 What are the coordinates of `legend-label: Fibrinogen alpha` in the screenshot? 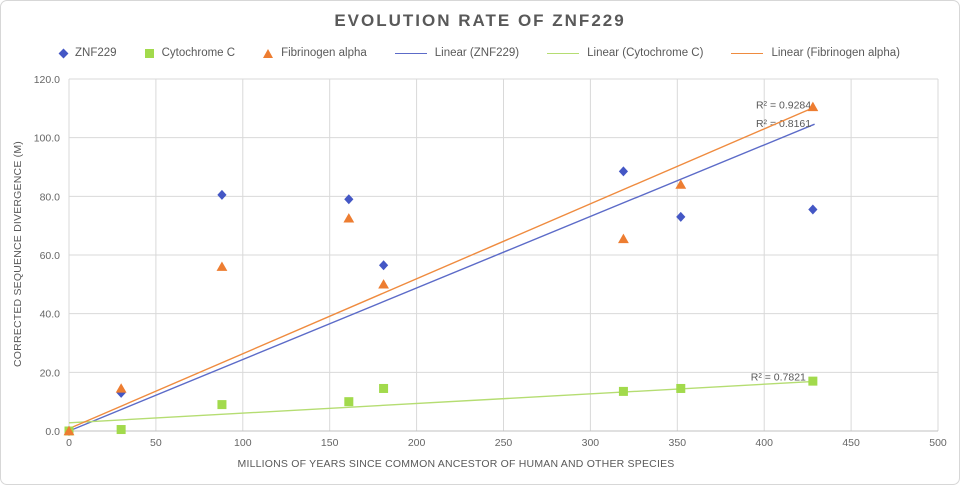 It's located at (324, 53).